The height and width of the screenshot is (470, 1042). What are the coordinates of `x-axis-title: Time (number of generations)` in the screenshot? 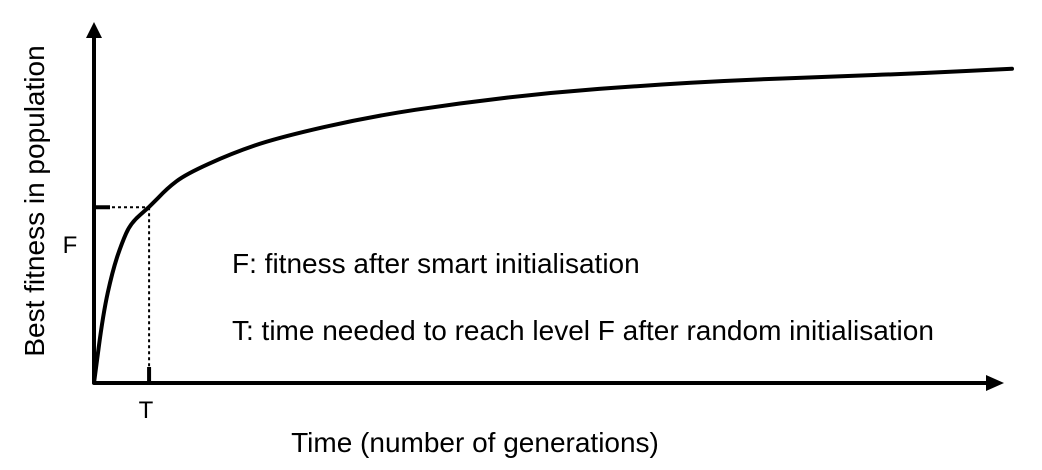 It's located at (475, 442).